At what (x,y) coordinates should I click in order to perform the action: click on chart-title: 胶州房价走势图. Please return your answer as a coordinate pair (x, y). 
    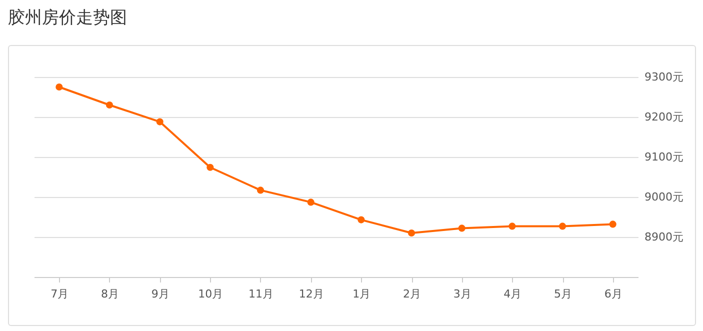
    Looking at the image, I should click on (67, 18).